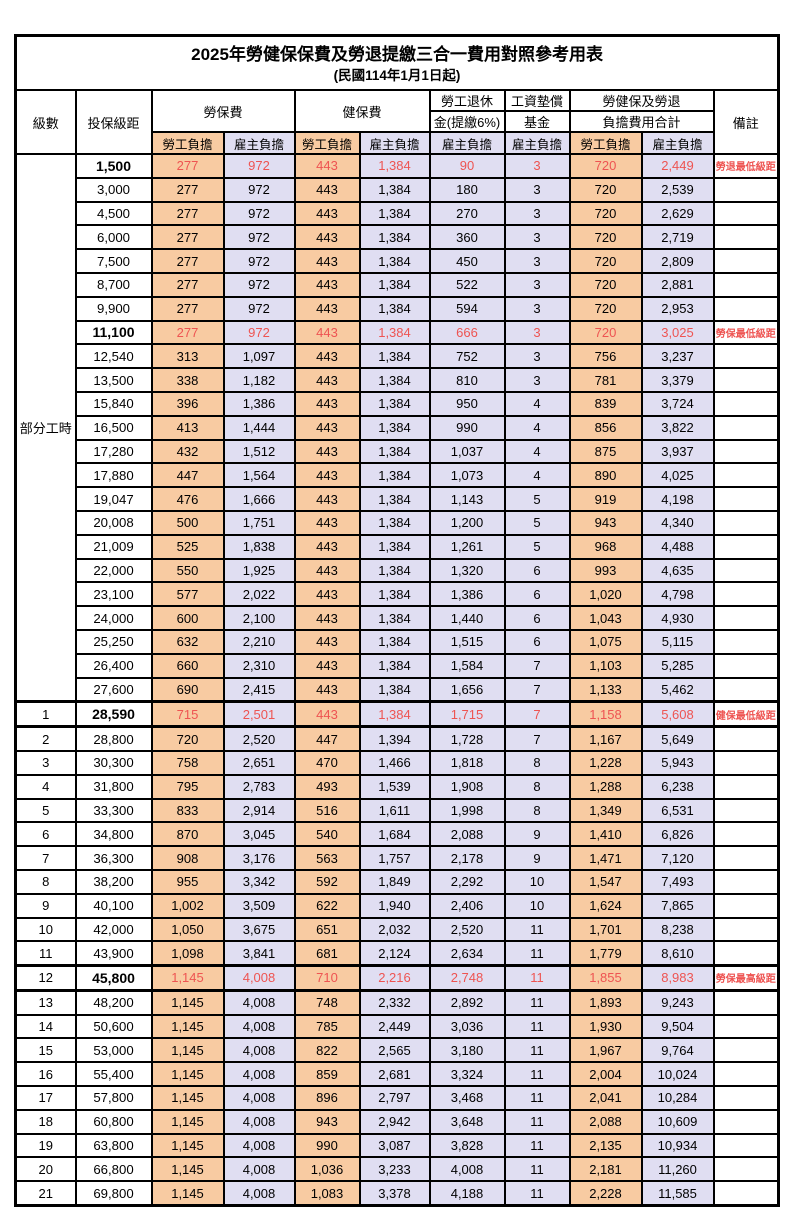 The width and height of the screenshot is (791, 1207). Describe the element at coordinates (677, 475) in the screenshot. I see `fee-cell: 4,025` at that location.